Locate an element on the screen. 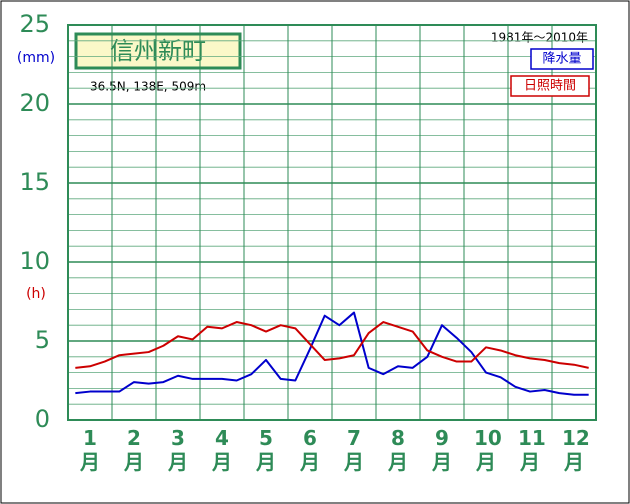 This screenshot has width=630, height=504. y-tick-label: 10 is located at coordinates (34, 261).